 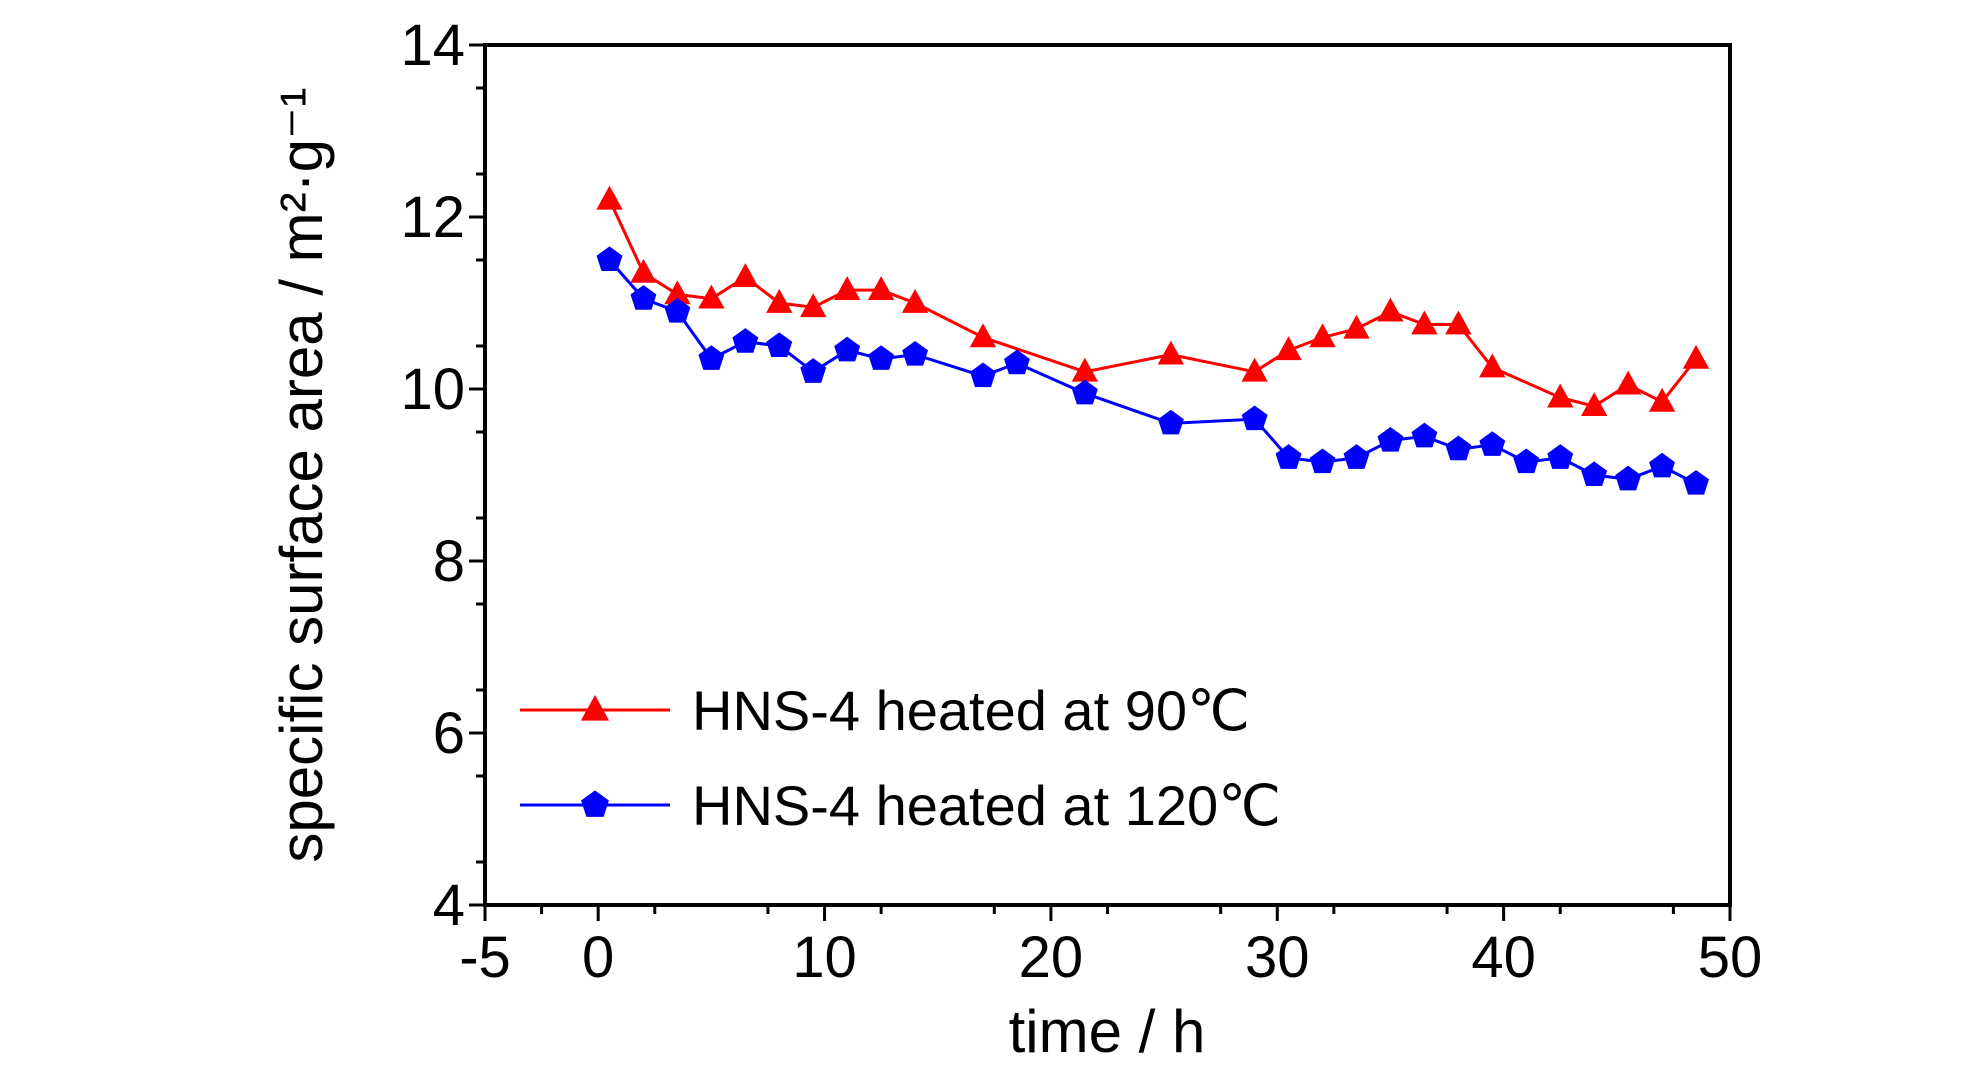 What do you see at coordinates (485, 957) in the screenshot?
I see `x-tick-label: -5` at bounding box center [485, 957].